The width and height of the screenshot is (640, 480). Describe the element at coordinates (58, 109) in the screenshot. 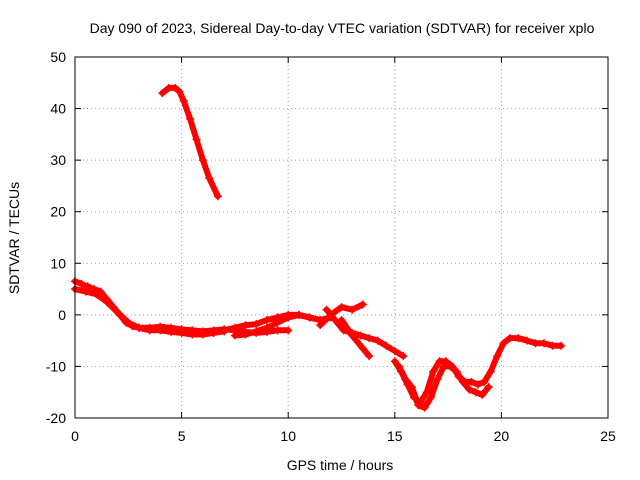

I see `y-tick-label: 40` at that location.